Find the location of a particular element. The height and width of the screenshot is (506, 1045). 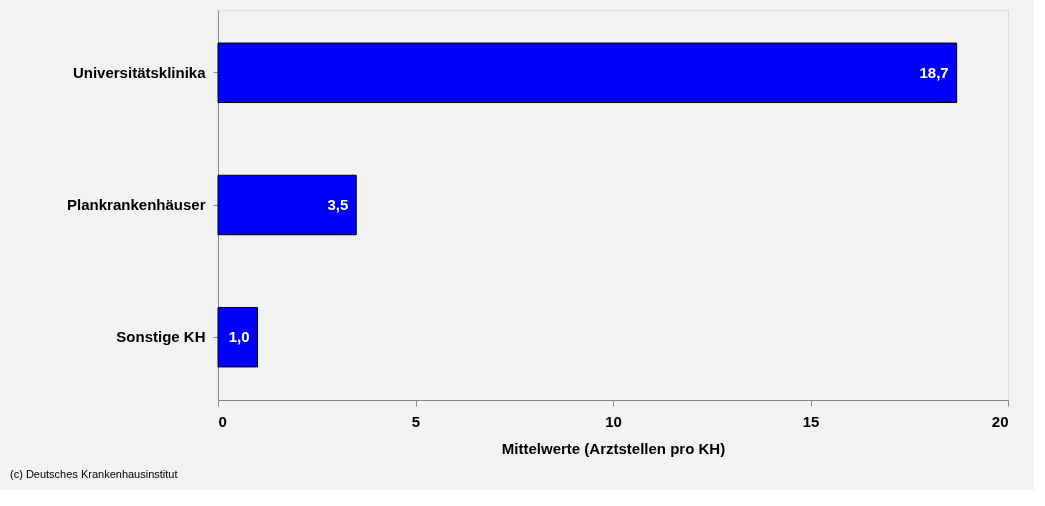

y-tick-label: Universitätsklinika is located at coordinates (139, 72).